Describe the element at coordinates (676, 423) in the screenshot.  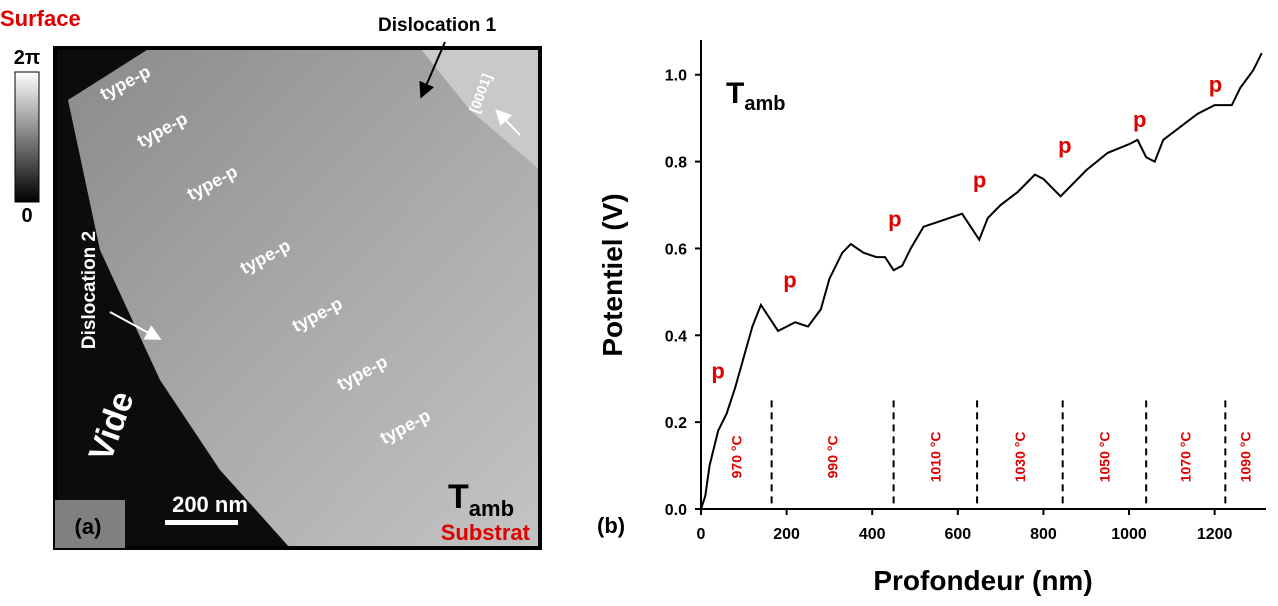
I see `y-tick-label: 0.2` at that location.